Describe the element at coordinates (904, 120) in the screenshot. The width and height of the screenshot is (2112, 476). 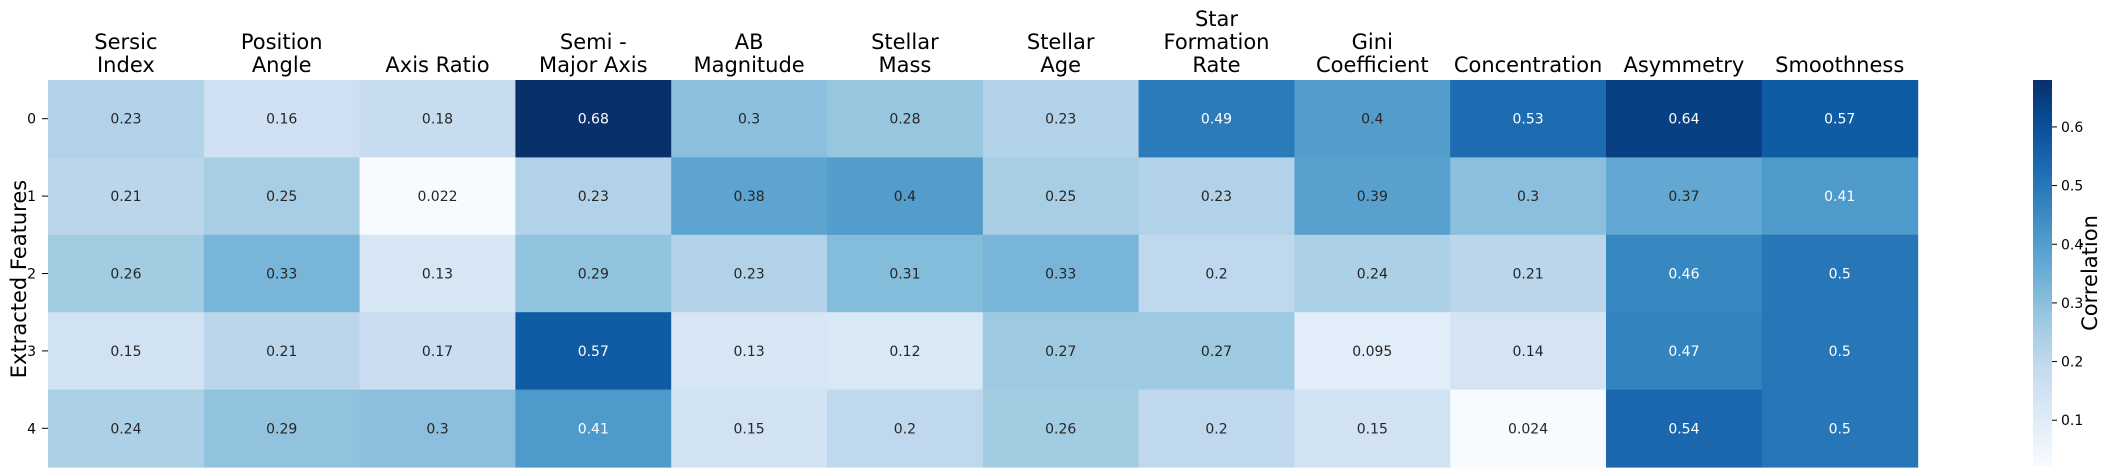
I see `cell-value-label: 0.28` at that location.